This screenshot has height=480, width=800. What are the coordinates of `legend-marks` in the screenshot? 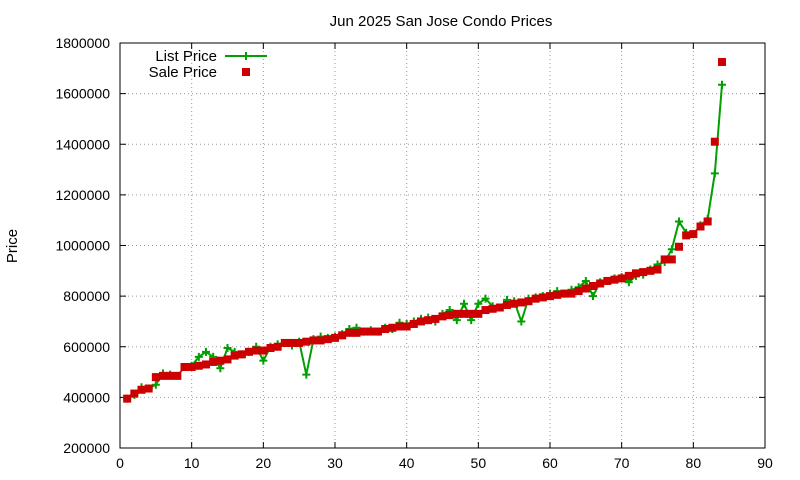 It's located at (246, 64).